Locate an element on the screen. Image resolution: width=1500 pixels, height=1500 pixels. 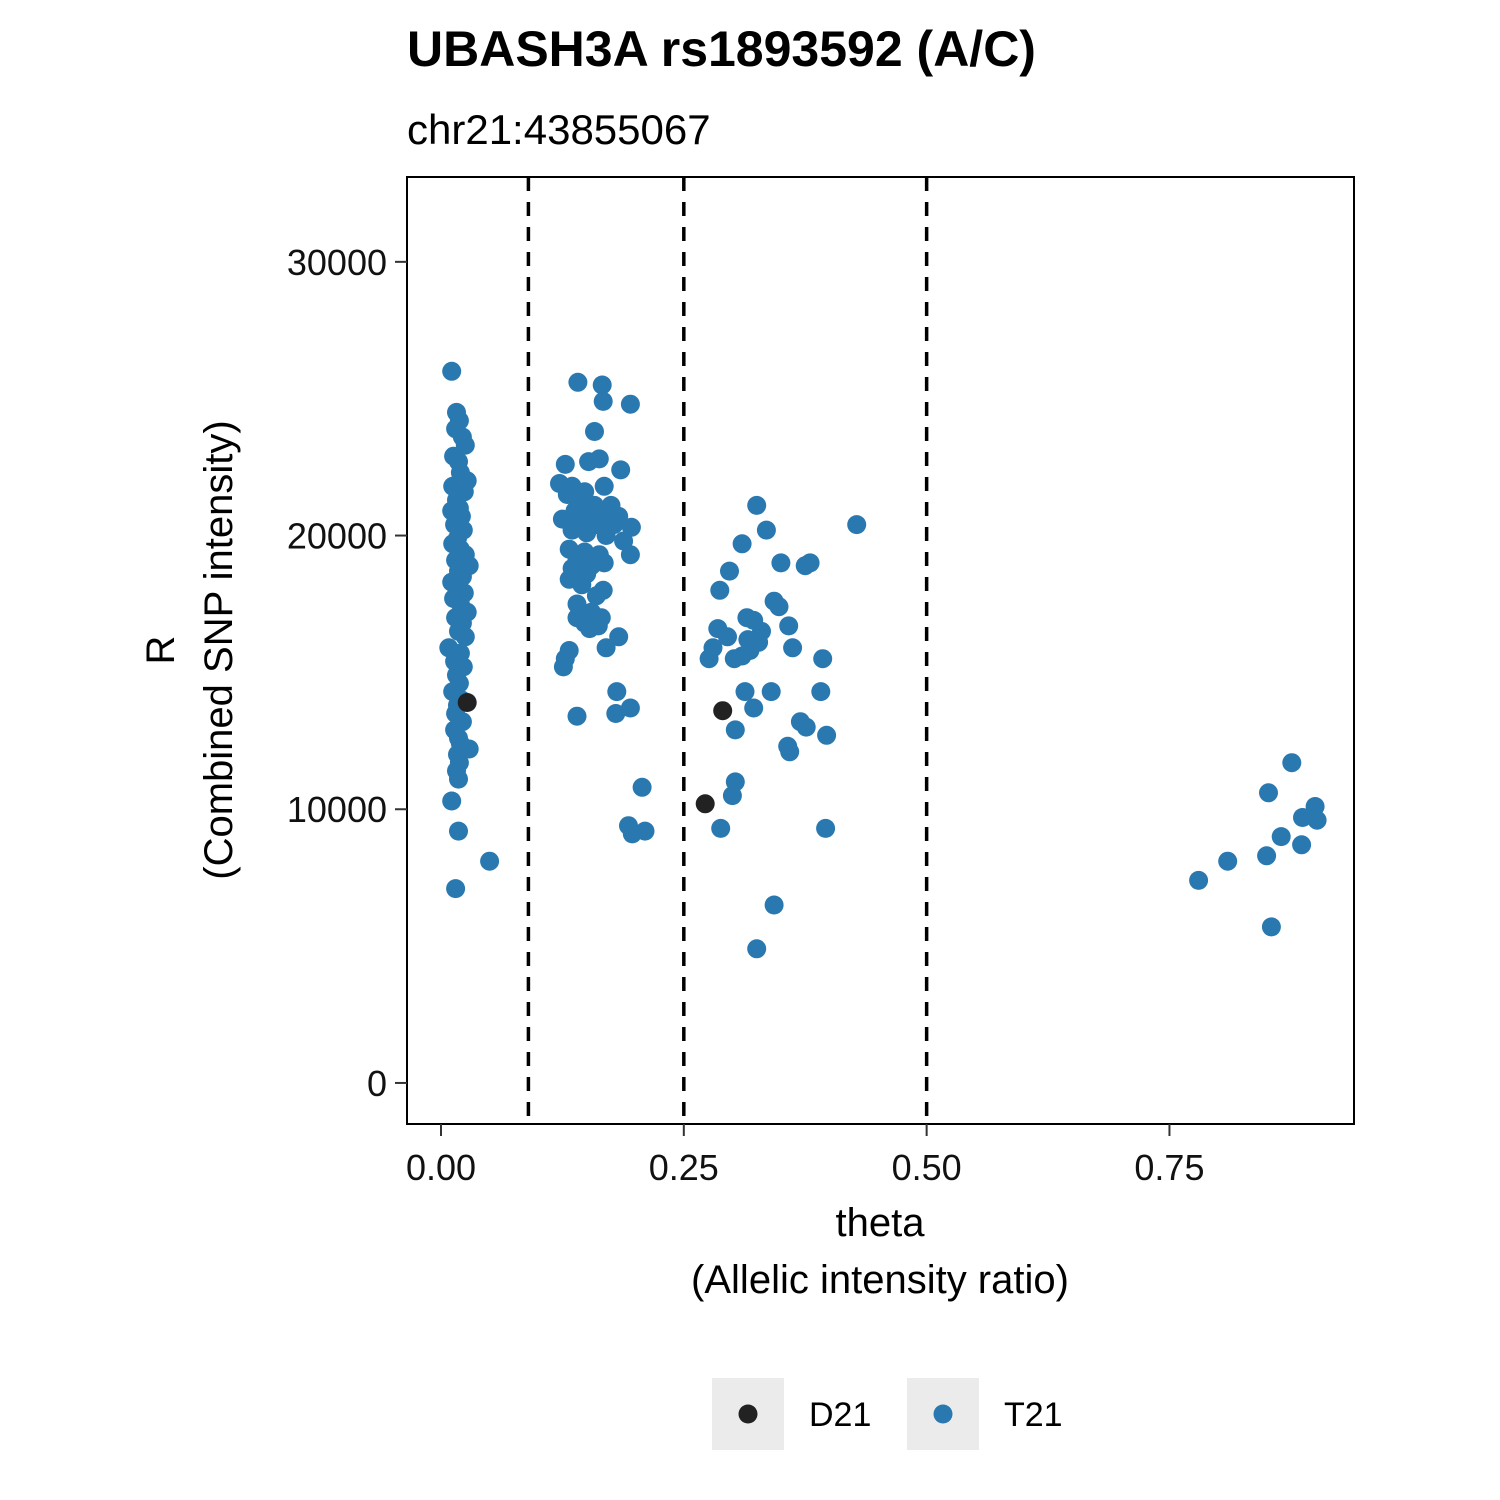
x-tick-label-2: 0.50 is located at coordinates (927, 1167).